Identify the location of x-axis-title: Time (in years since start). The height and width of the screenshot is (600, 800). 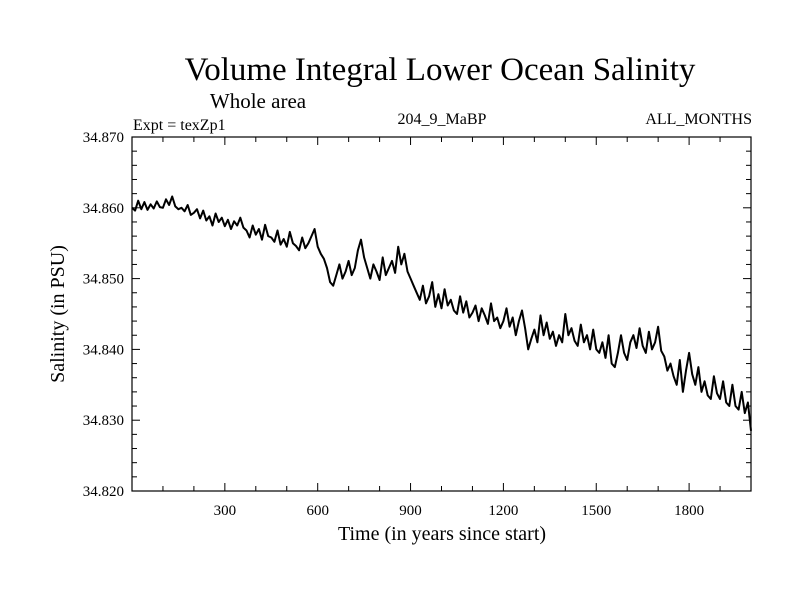
(442, 534).